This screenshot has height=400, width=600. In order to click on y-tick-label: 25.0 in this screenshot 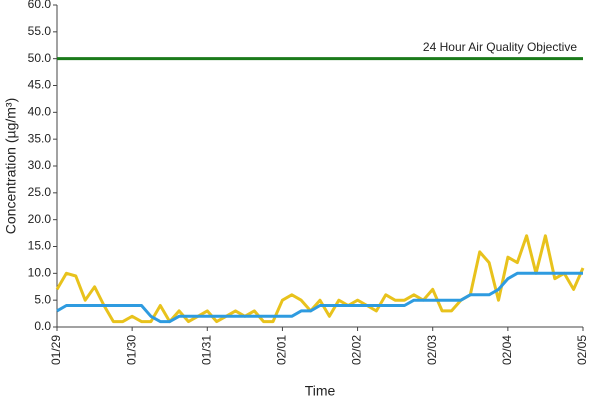, I will do `click(40, 192)`.